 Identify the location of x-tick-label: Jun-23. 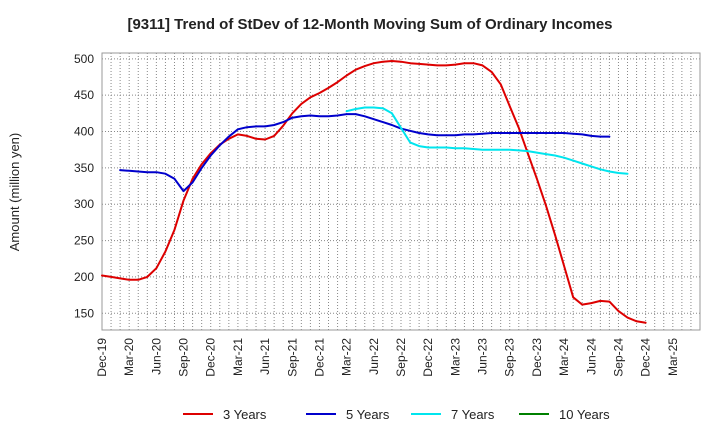
(483, 356).